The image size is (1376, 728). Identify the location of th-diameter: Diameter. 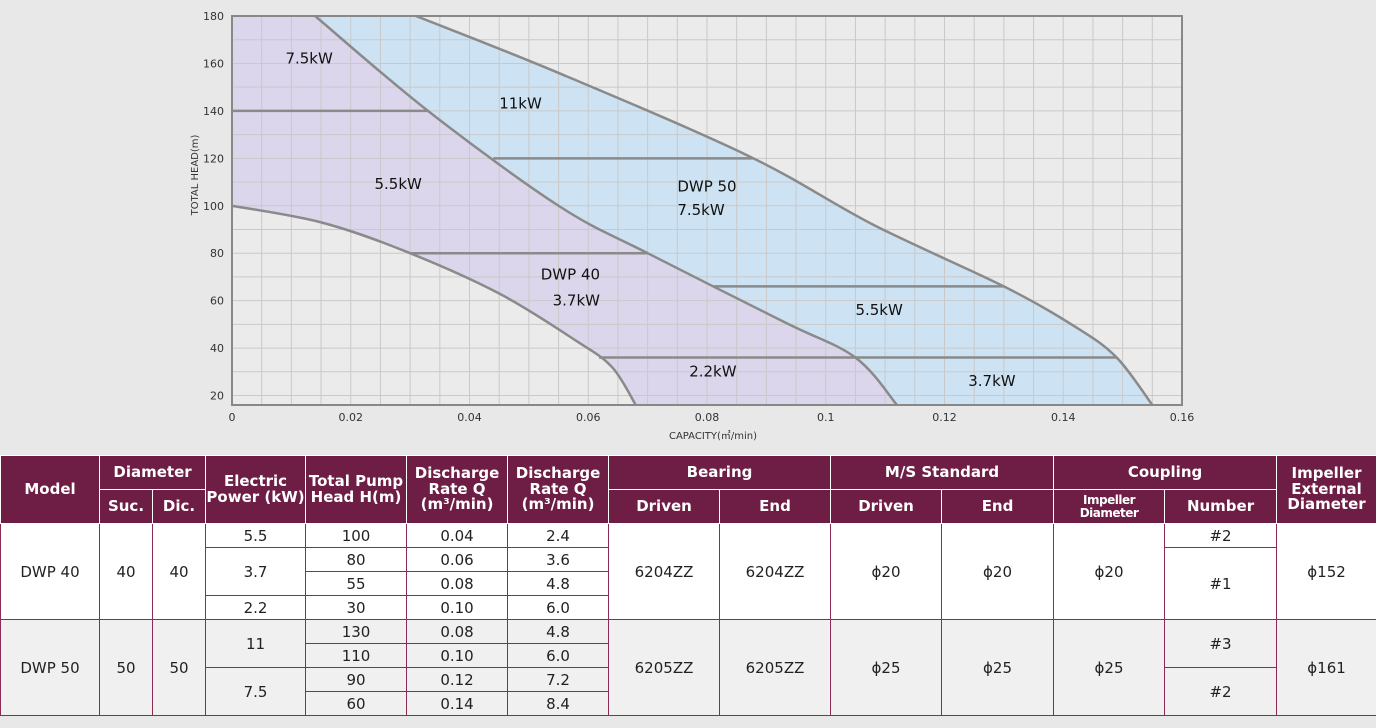
(152, 472).